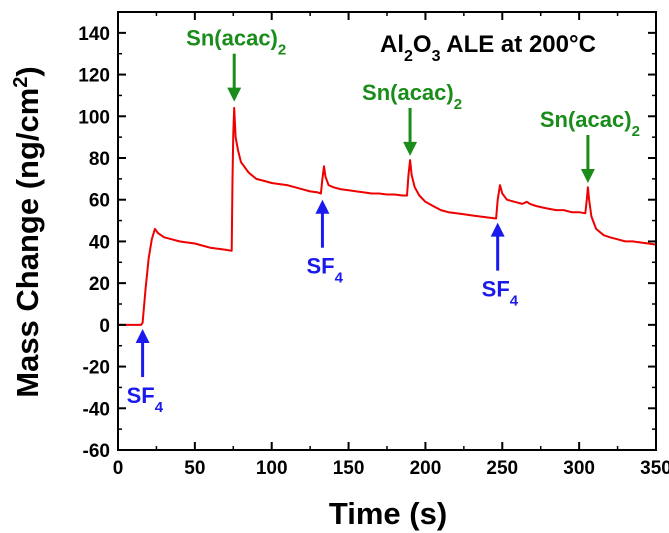 The image size is (669, 533). What do you see at coordinates (349, 468) in the screenshot?
I see `x-tick-label: 150` at bounding box center [349, 468].